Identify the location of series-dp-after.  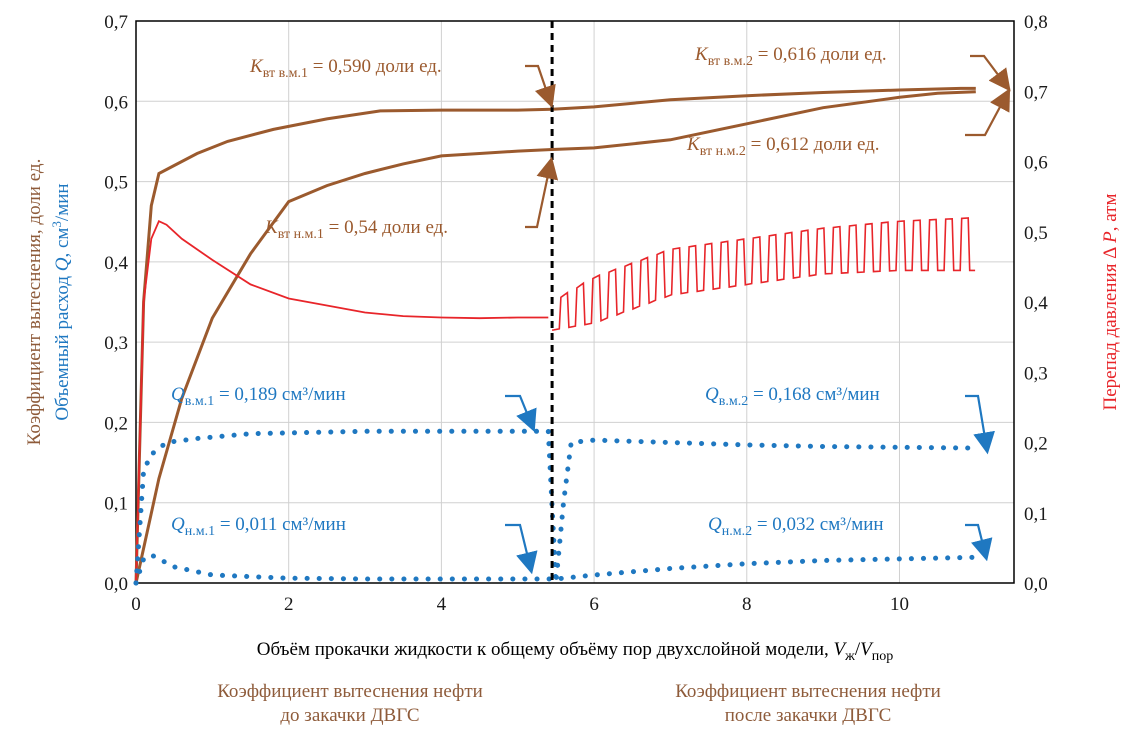
(764, 274).